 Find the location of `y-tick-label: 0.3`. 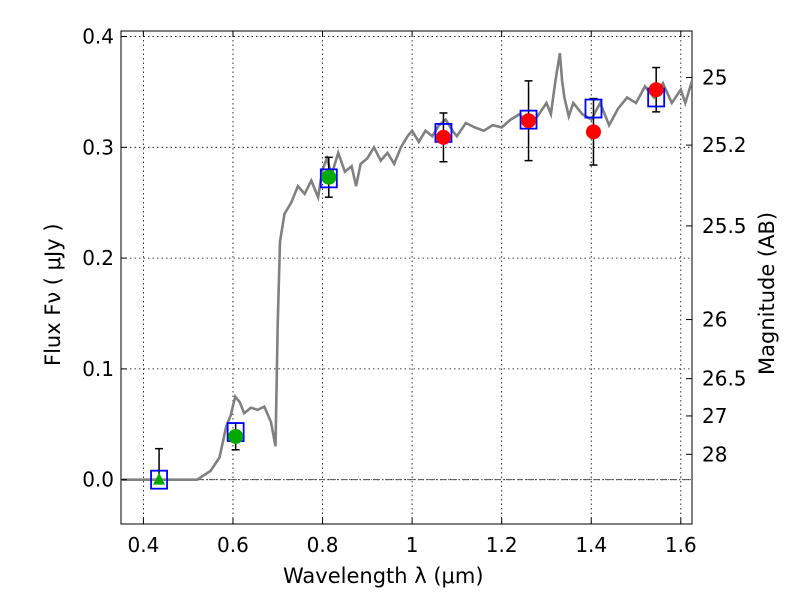

y-tick-label: 0.3 is located at coordinates (98, 147).